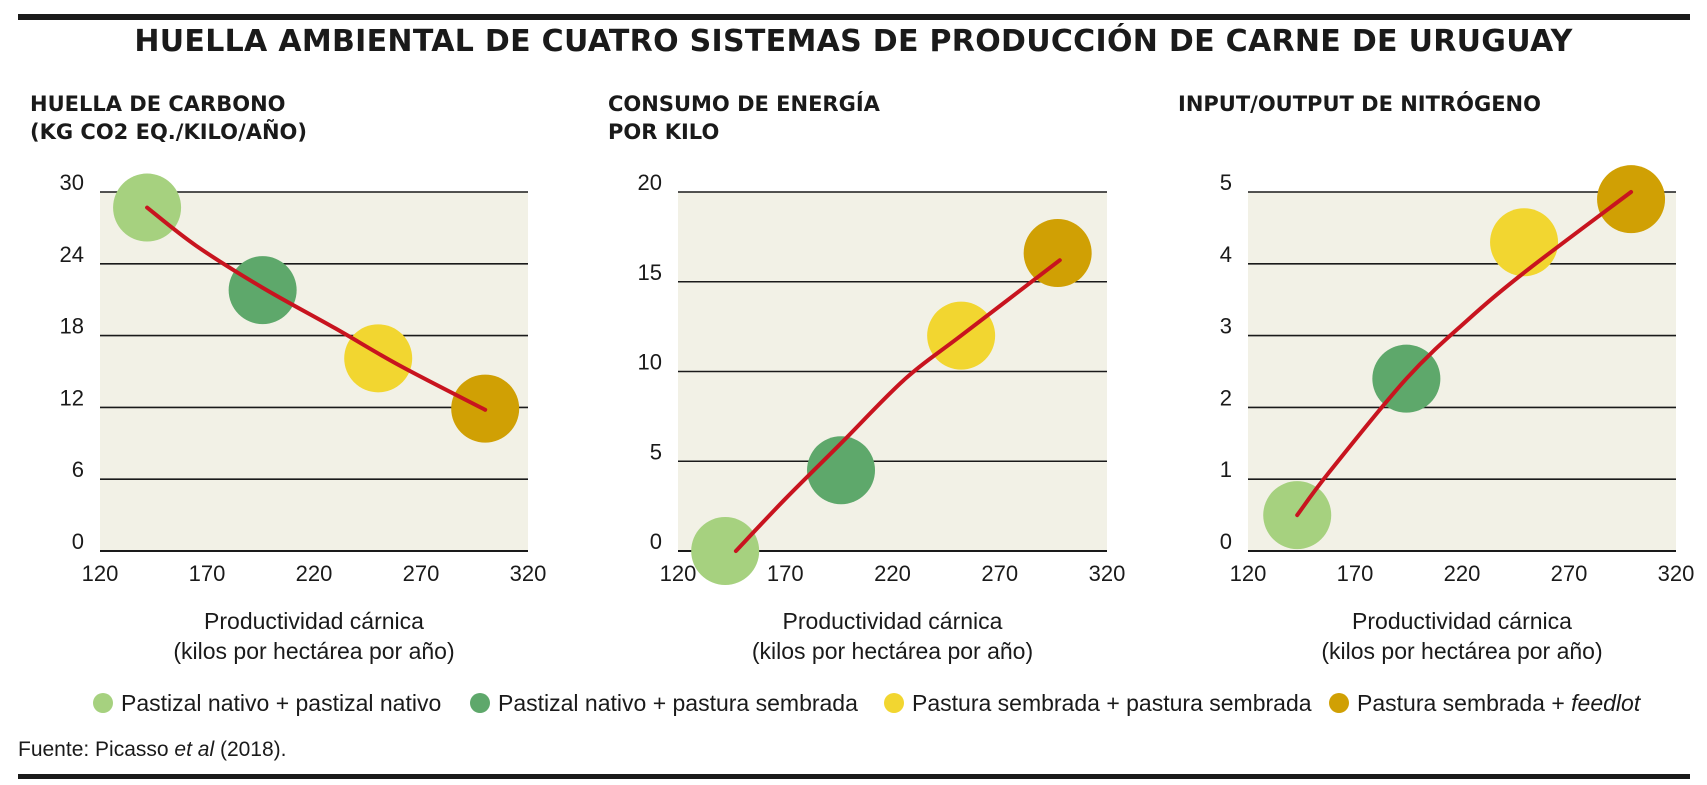 The height and width of the screenshot is (785, 1707). I want to click on source-note: Fuente: Picasso et al (2018)., so click(152, 750).